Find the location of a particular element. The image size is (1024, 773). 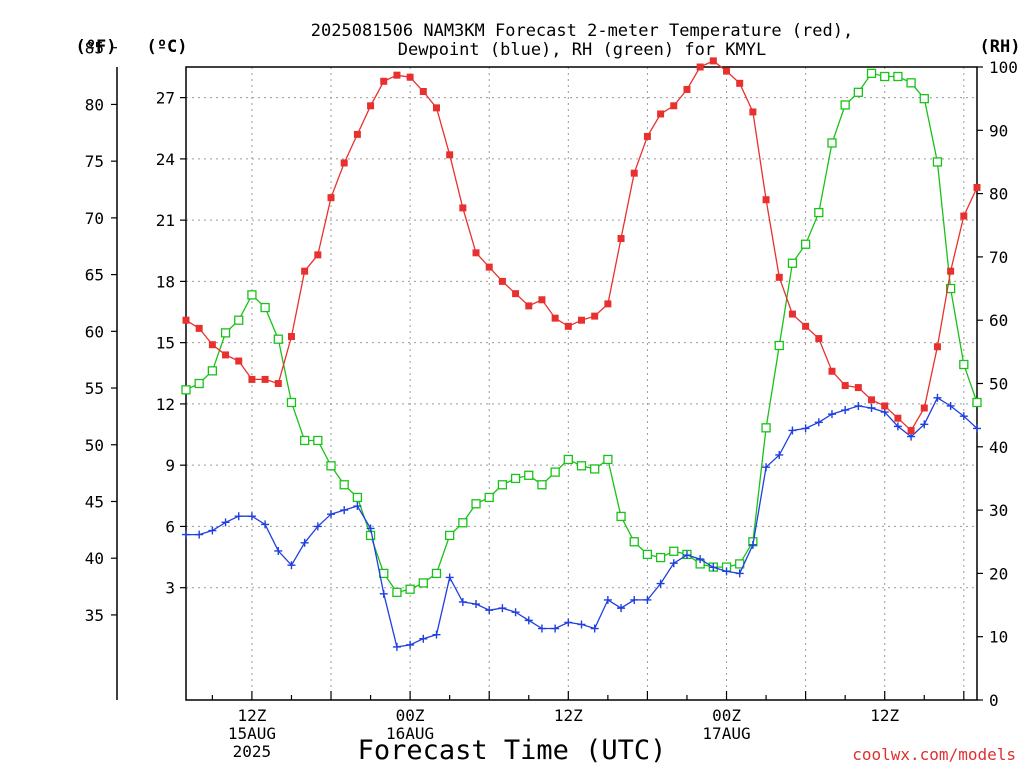

fahrenheit-tick-label: 45 is located at coordinates (94, 501).